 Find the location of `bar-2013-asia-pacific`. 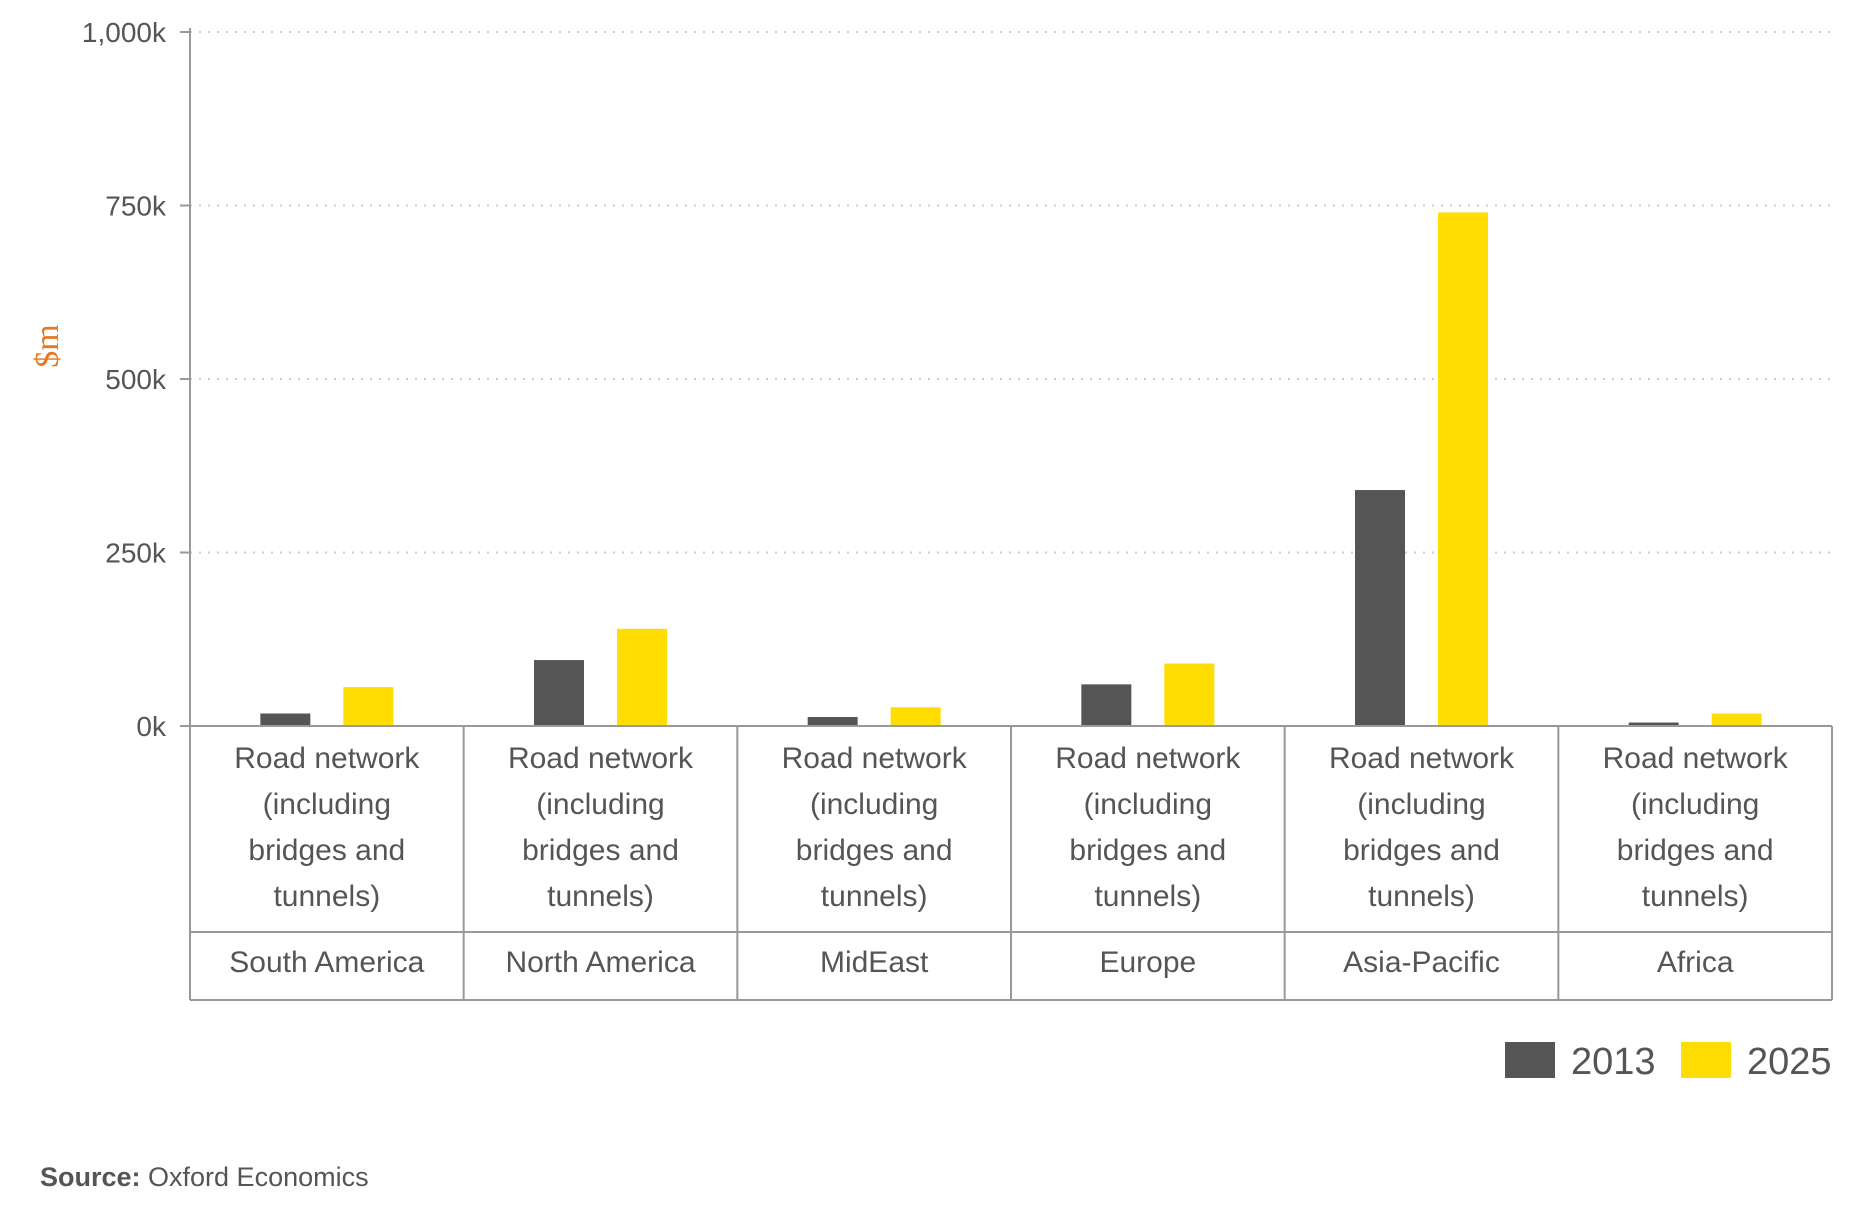

bar-2013-asia-pacific is located at coordinates (1380, 608).